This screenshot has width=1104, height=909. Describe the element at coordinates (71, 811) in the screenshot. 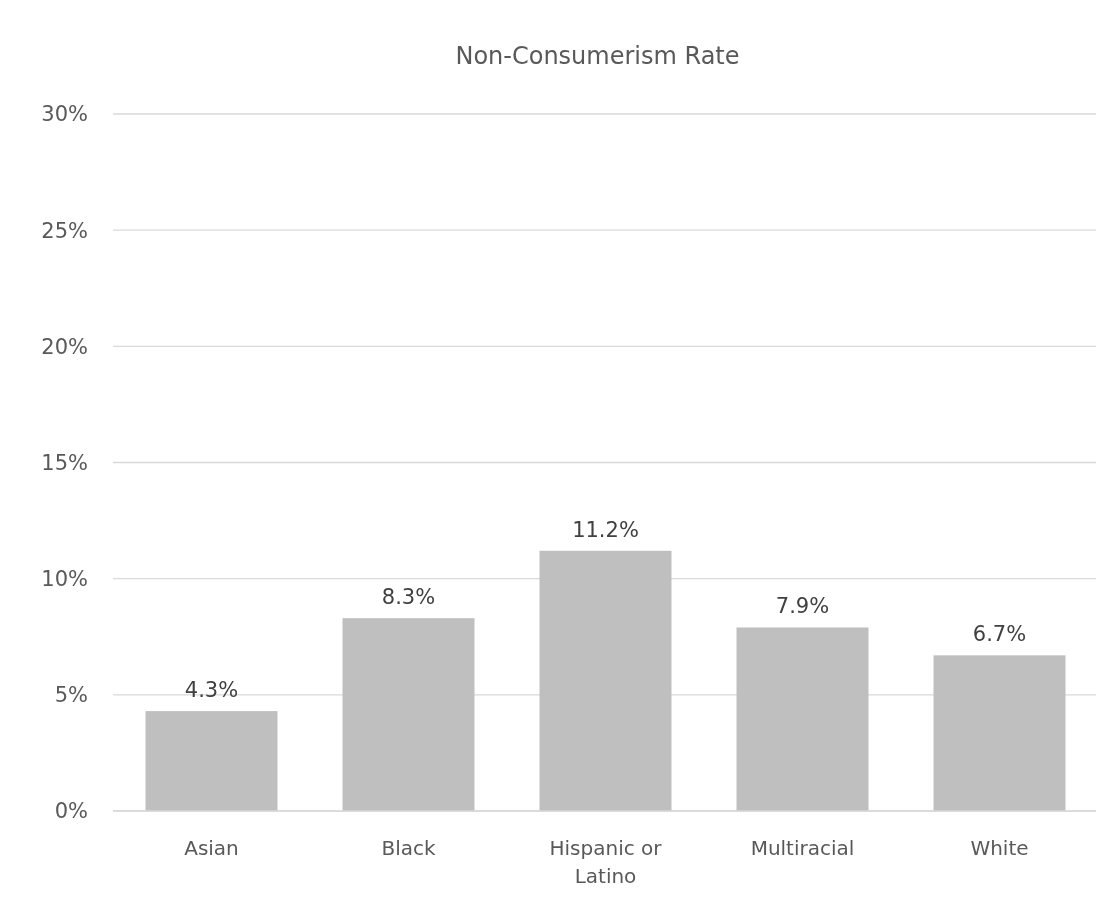

I see `y-tick-label: 0%` at that location.